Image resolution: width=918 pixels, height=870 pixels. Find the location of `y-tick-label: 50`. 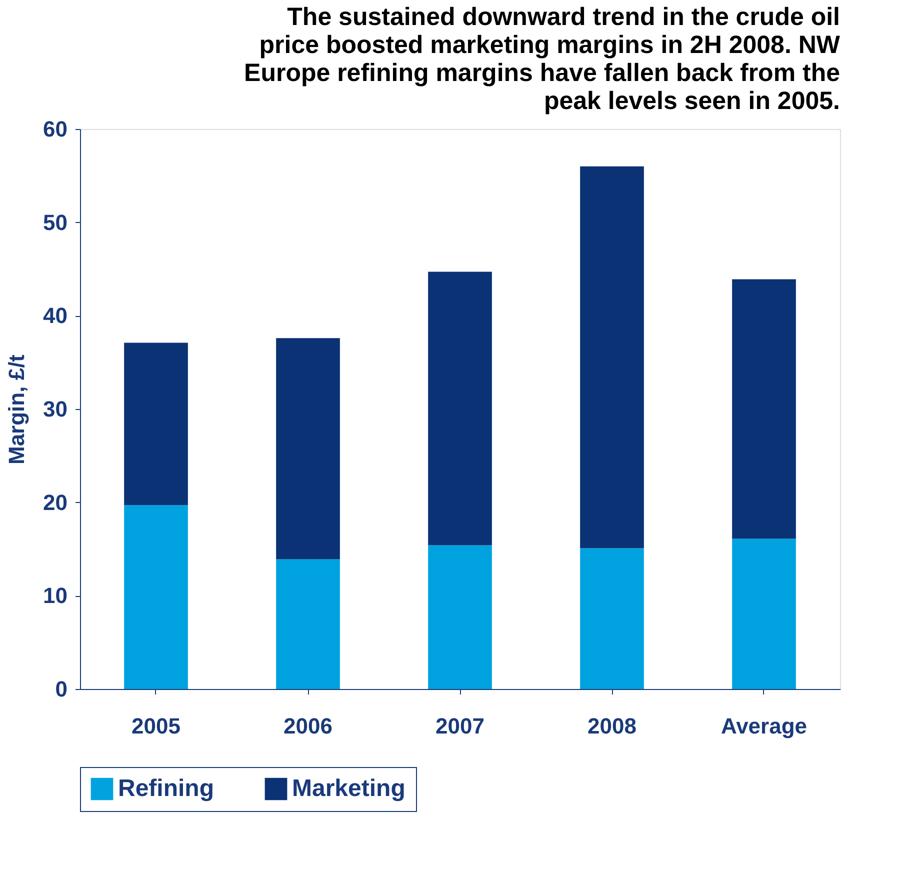

y-tick-label: 50 is located at coordinates (55, 222).